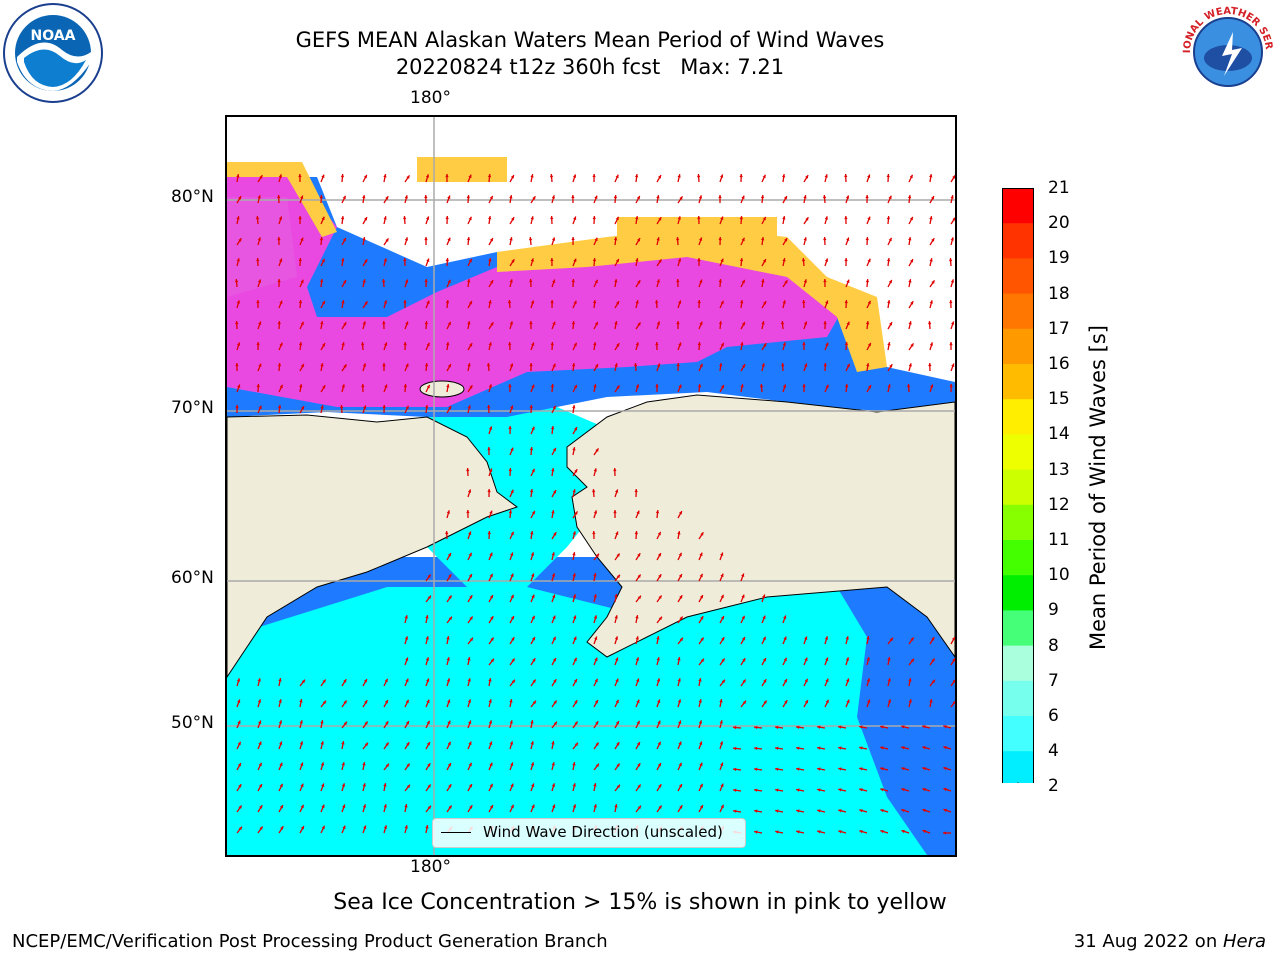 This screenshot has height=960, width=1280. I want to click on colorbar-tick-label: 12, so click(1059, 504).